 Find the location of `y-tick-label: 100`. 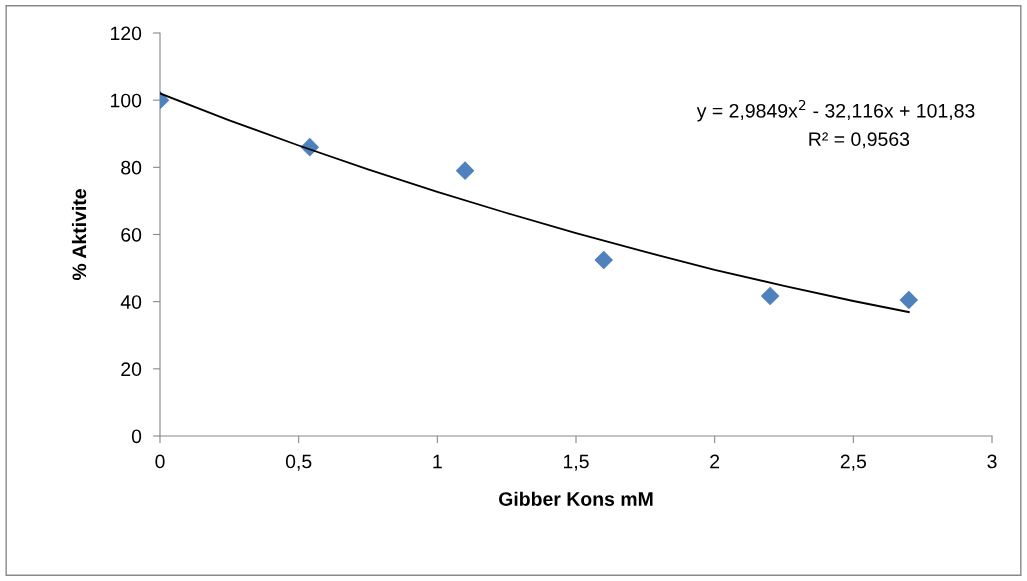

y-tick-label: 100 is located at coordinates (126, 100).